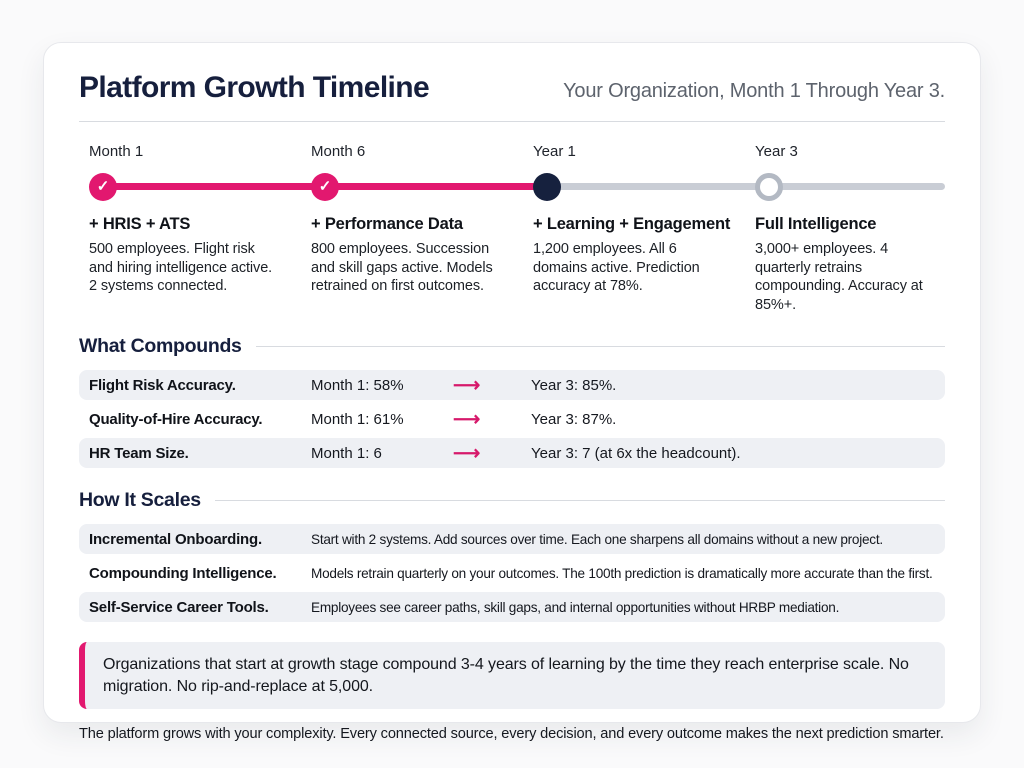 The width and height of the screenshot is (1024, 768). What do you see at coordinates (140, 224) in the screenshot?
I see `milestone-title: + HRIS + ATS` at bounding box center [140, 224].